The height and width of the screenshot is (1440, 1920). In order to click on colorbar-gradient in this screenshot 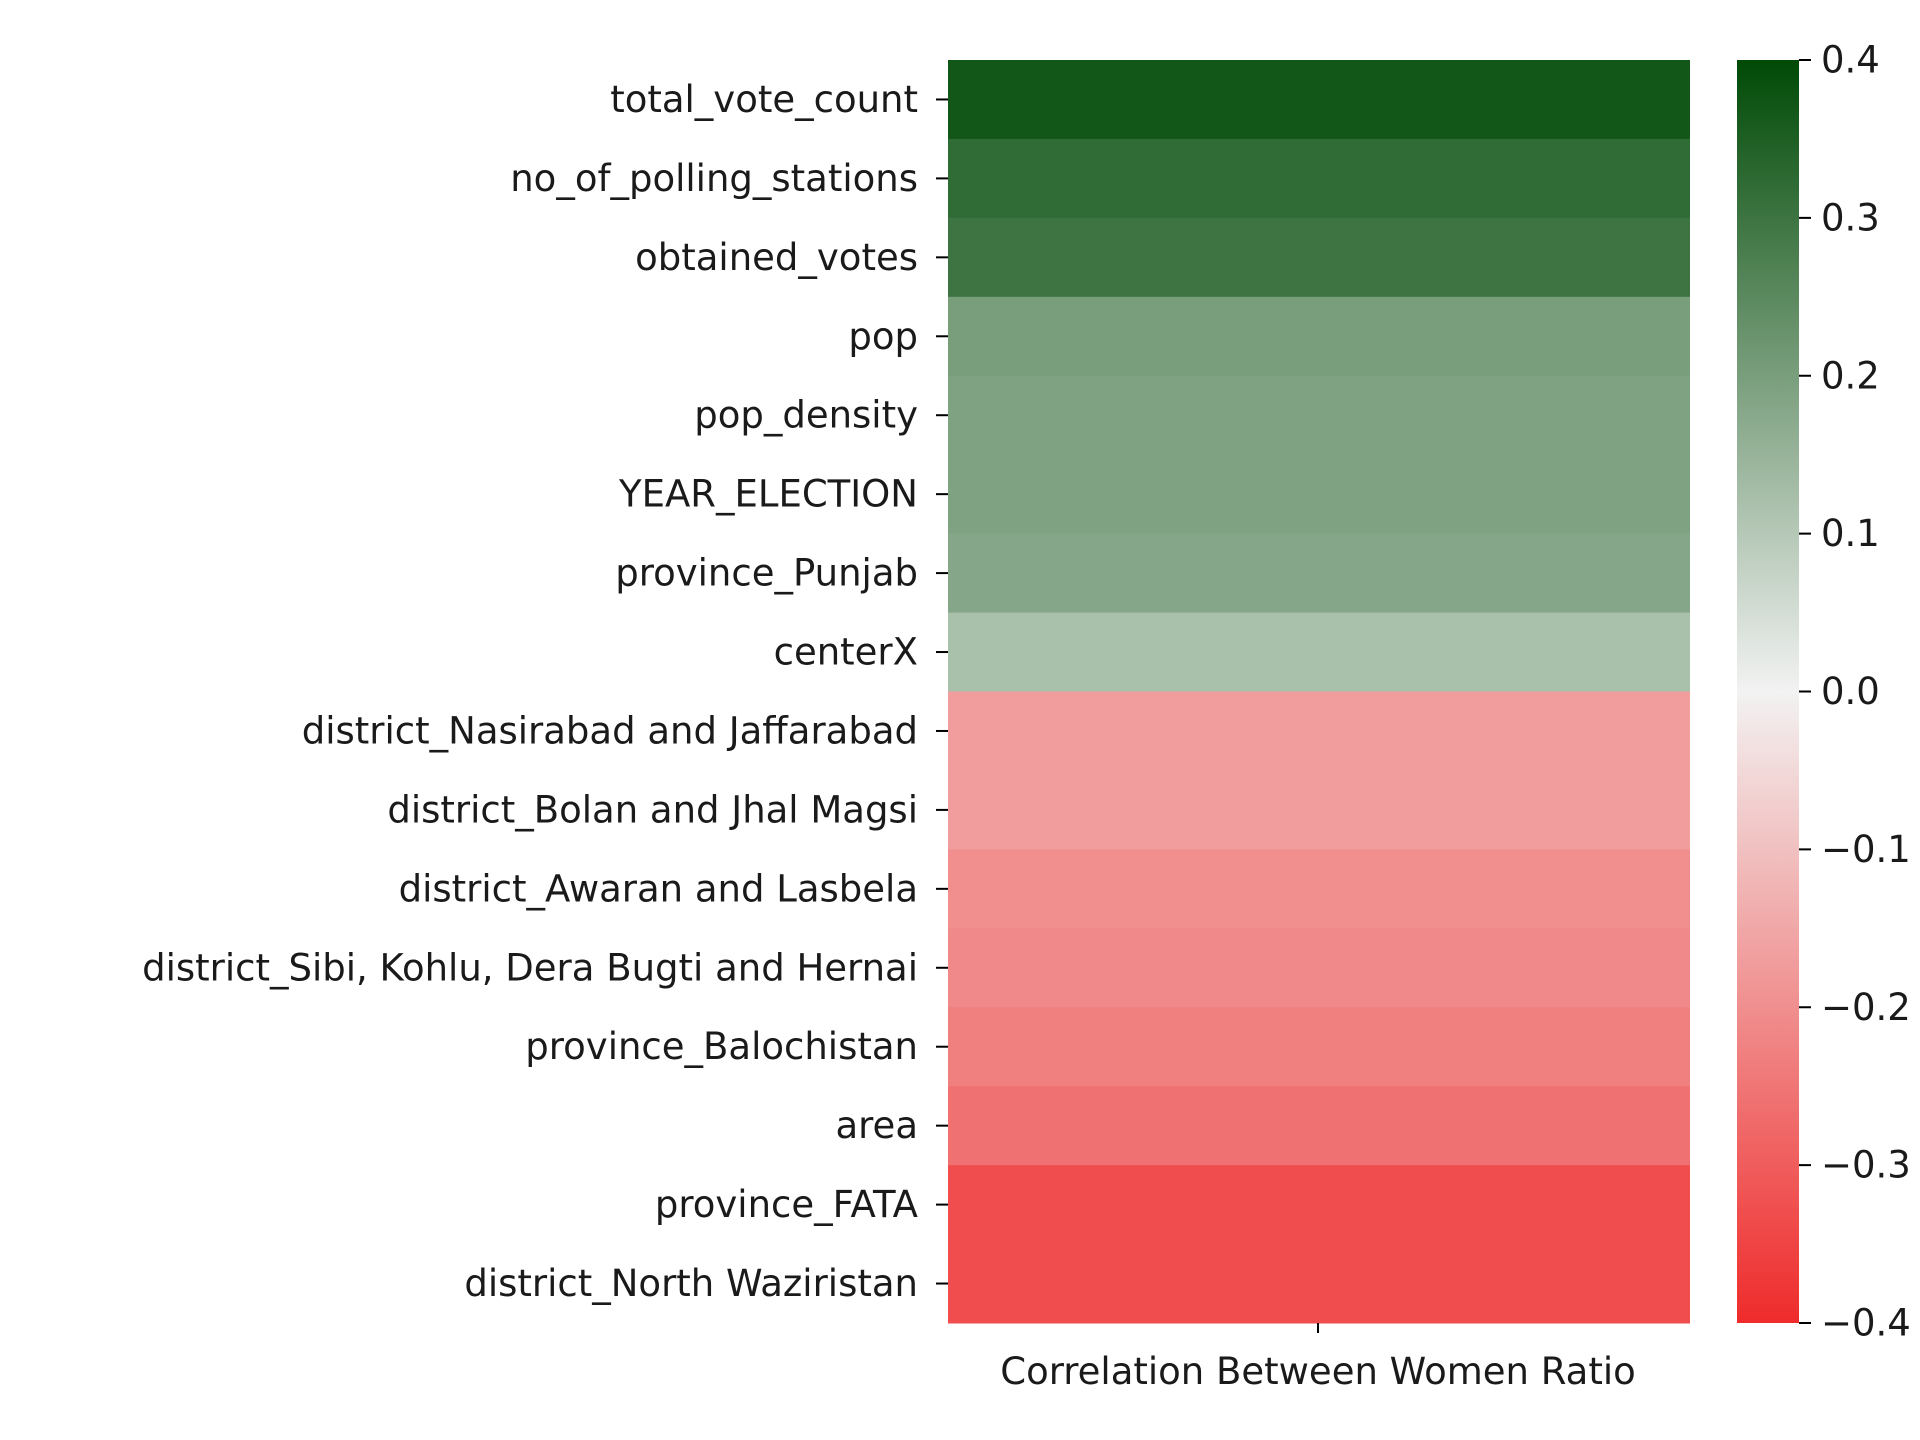, I will do `click(1768, 691)`.